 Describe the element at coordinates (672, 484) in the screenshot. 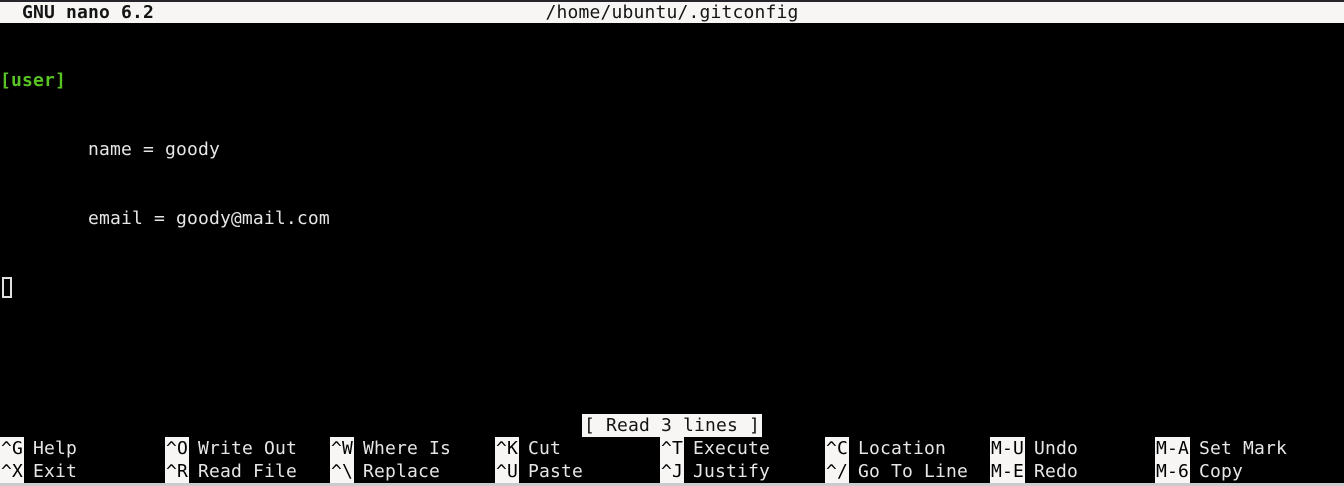

I see `window-bottom-edge` at that location.